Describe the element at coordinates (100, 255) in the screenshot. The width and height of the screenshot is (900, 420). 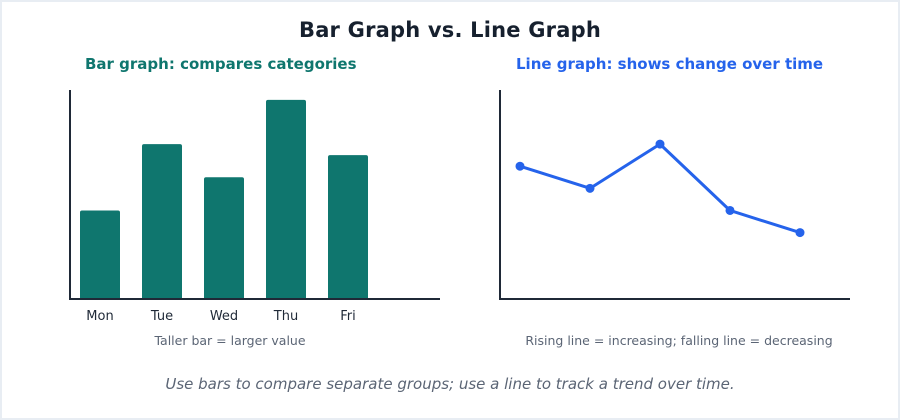
I see `bar-mon` at that location.